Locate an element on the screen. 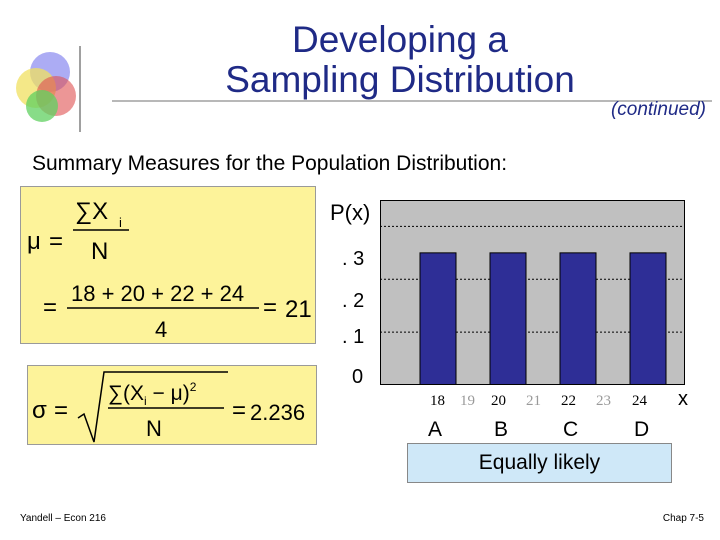 This screenshot has width=720, height=540. x-tick-label: 22 is located at coordinates (568, 401).